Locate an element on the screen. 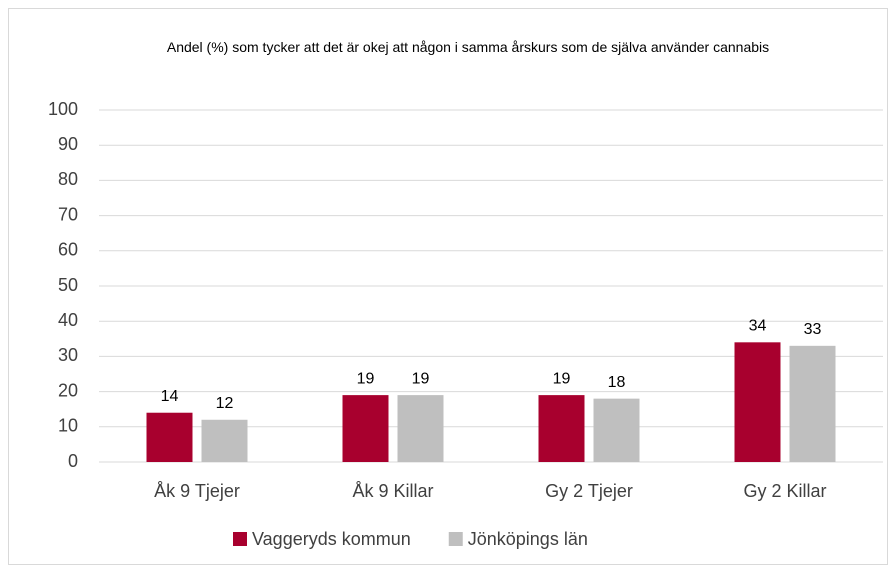 The height and width of the screenshot is (566, 896). y-tick-label: 20 is located at coordinates (68, 390).